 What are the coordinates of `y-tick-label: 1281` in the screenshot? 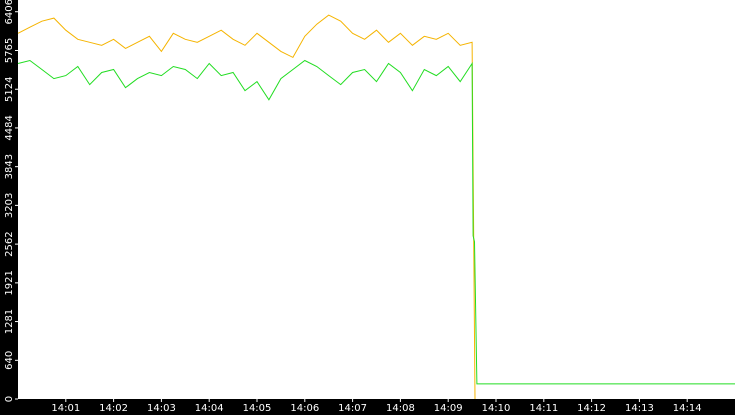 It's located at (9, 321).